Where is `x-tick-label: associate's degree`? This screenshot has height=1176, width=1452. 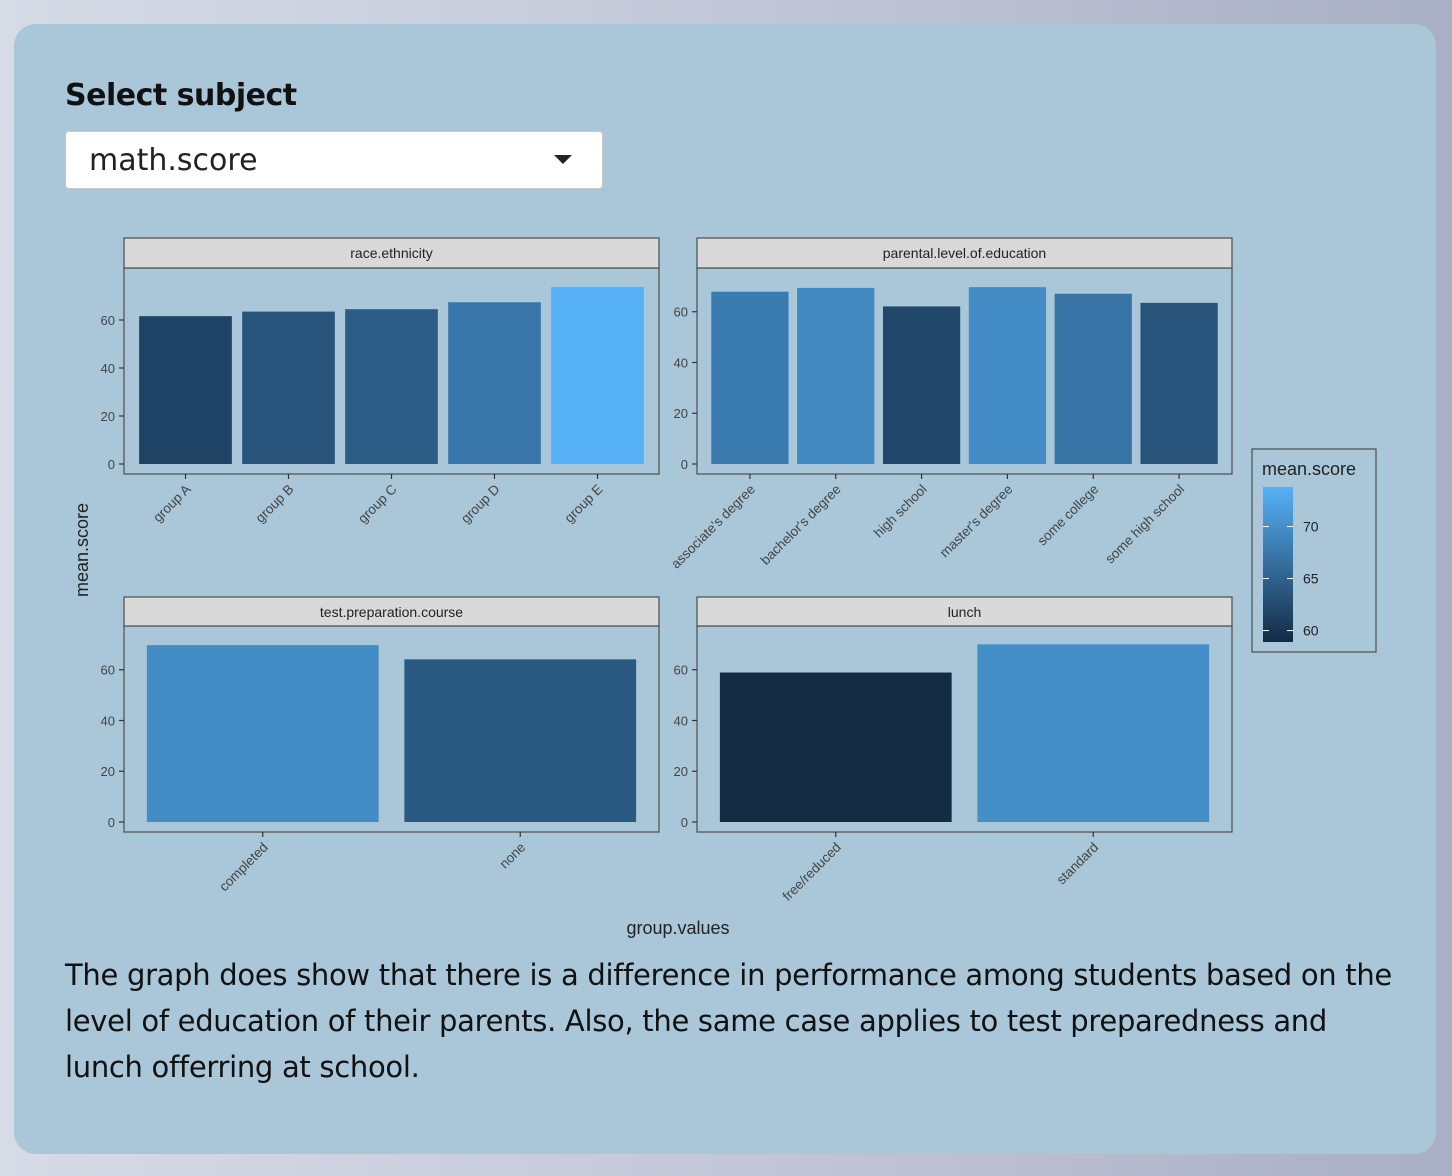 x-tick-label: associate's degree is located at coordinates (713, 527).